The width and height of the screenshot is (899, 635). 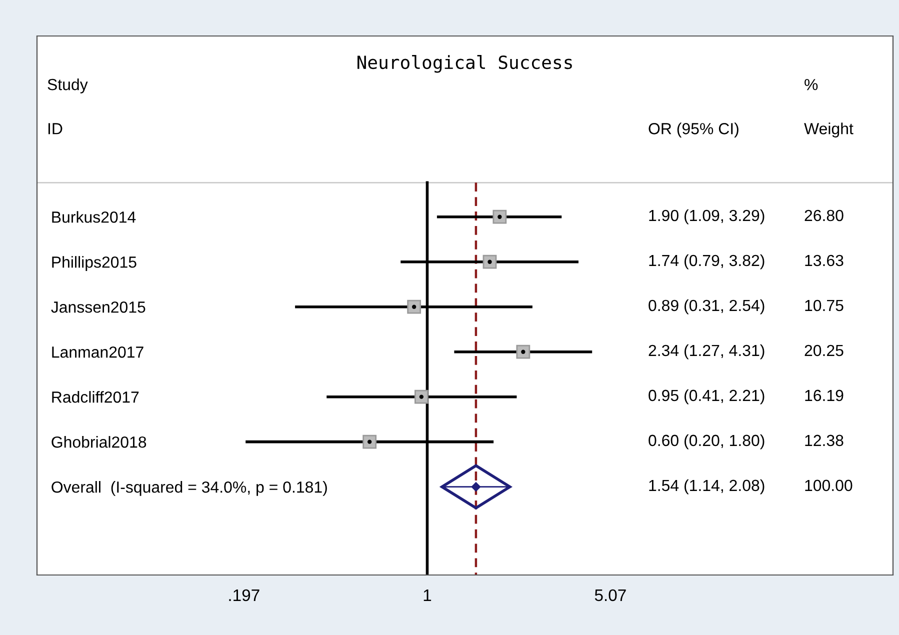 What do you see at coordinates (706, 442) in the screenshot?
I see `annotation: 0.60 (0.20, 1.80)` at bounding box center [706, 442].